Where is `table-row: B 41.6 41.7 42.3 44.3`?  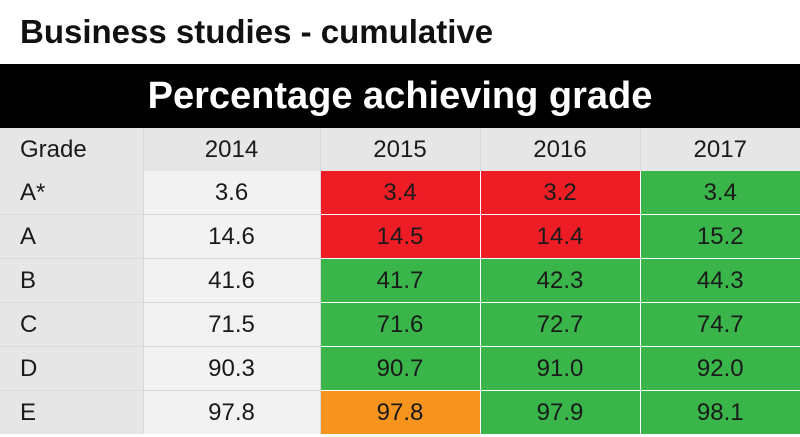 table-row: B 41.6 41.7 42.3 44.3 is located at coordinates (400, 280).